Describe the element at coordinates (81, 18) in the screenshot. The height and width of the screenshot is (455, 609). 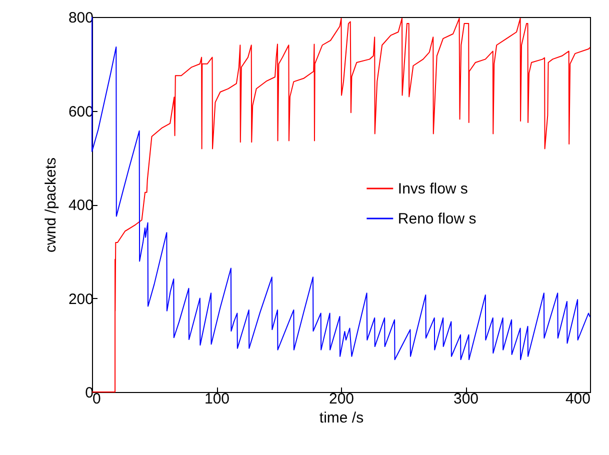
I see `y-tick-label: 800` at that location.